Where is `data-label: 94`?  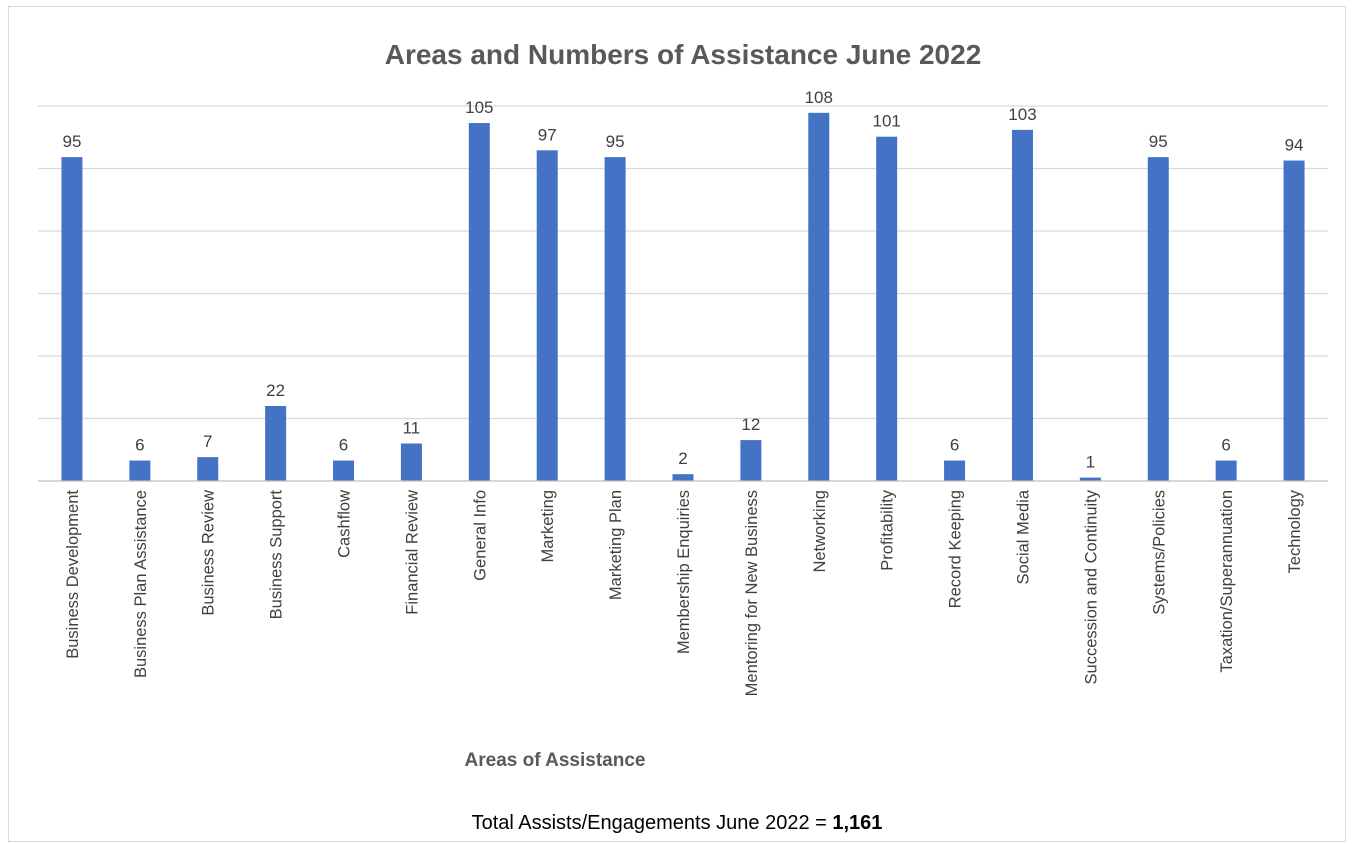 data-label: 94 is located at coordinates (1294, 145).